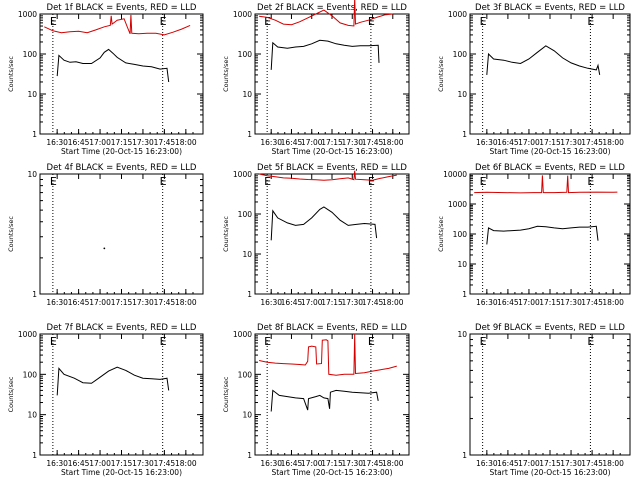 The height and width of the screenshot is (480, 640). I want to click on data-point, so click(104, 248).